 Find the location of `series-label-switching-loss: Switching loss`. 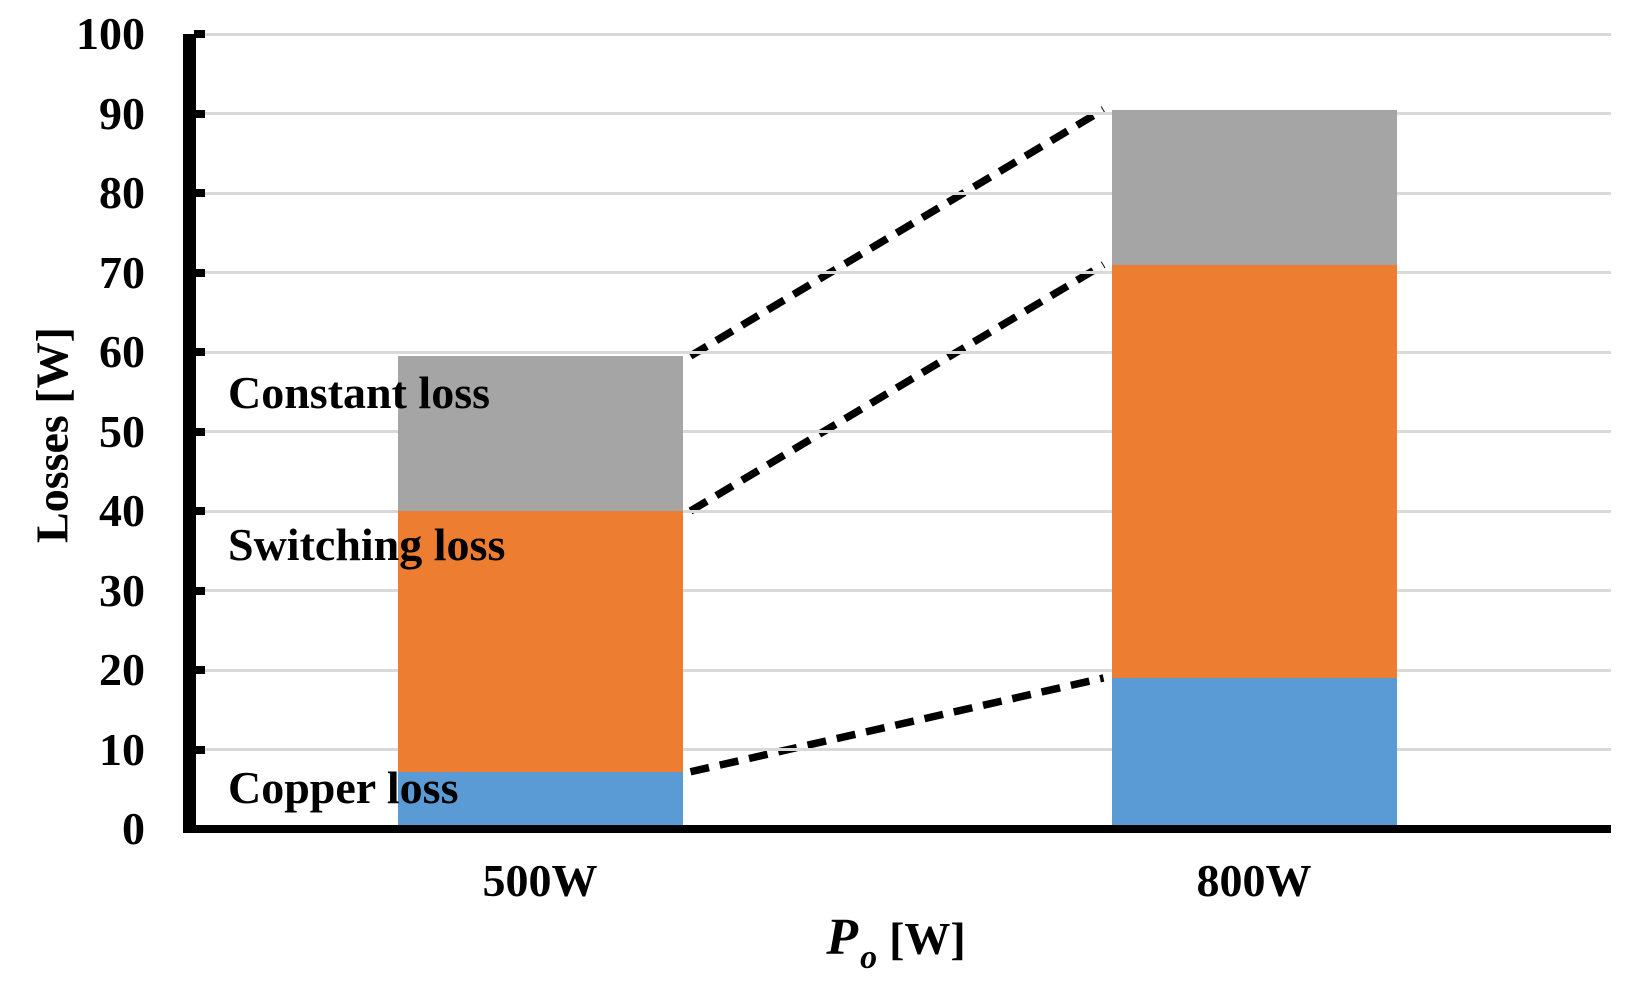

series-label-switching-loss: Switching loss is located at coordinates (367, 544).